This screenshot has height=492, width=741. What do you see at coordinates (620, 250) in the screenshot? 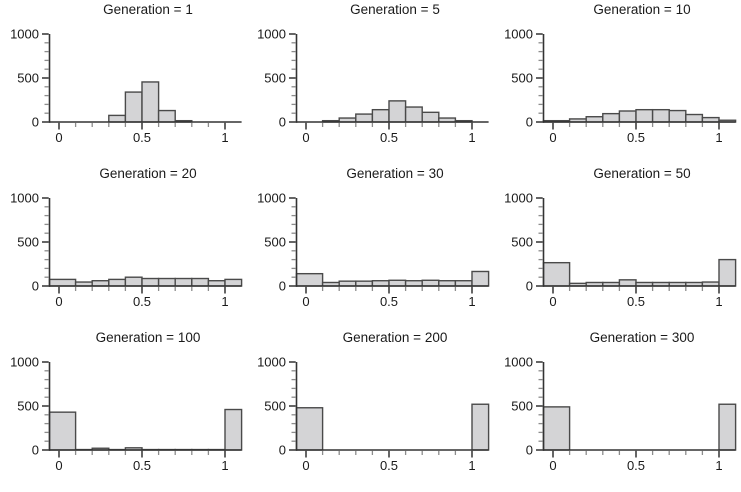
I see `histogram-plot-gen-50: 0 0.5 1 0 500 1000` at bounding box center [620, 250].